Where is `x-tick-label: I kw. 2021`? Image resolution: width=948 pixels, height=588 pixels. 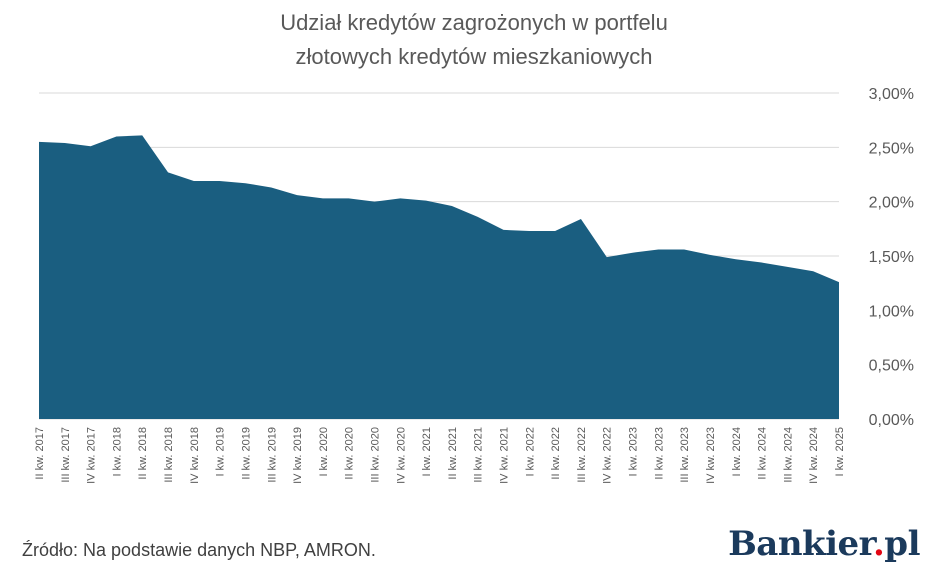 x-tick-label: I kw. 2021 is located at coordinates (427, 452).